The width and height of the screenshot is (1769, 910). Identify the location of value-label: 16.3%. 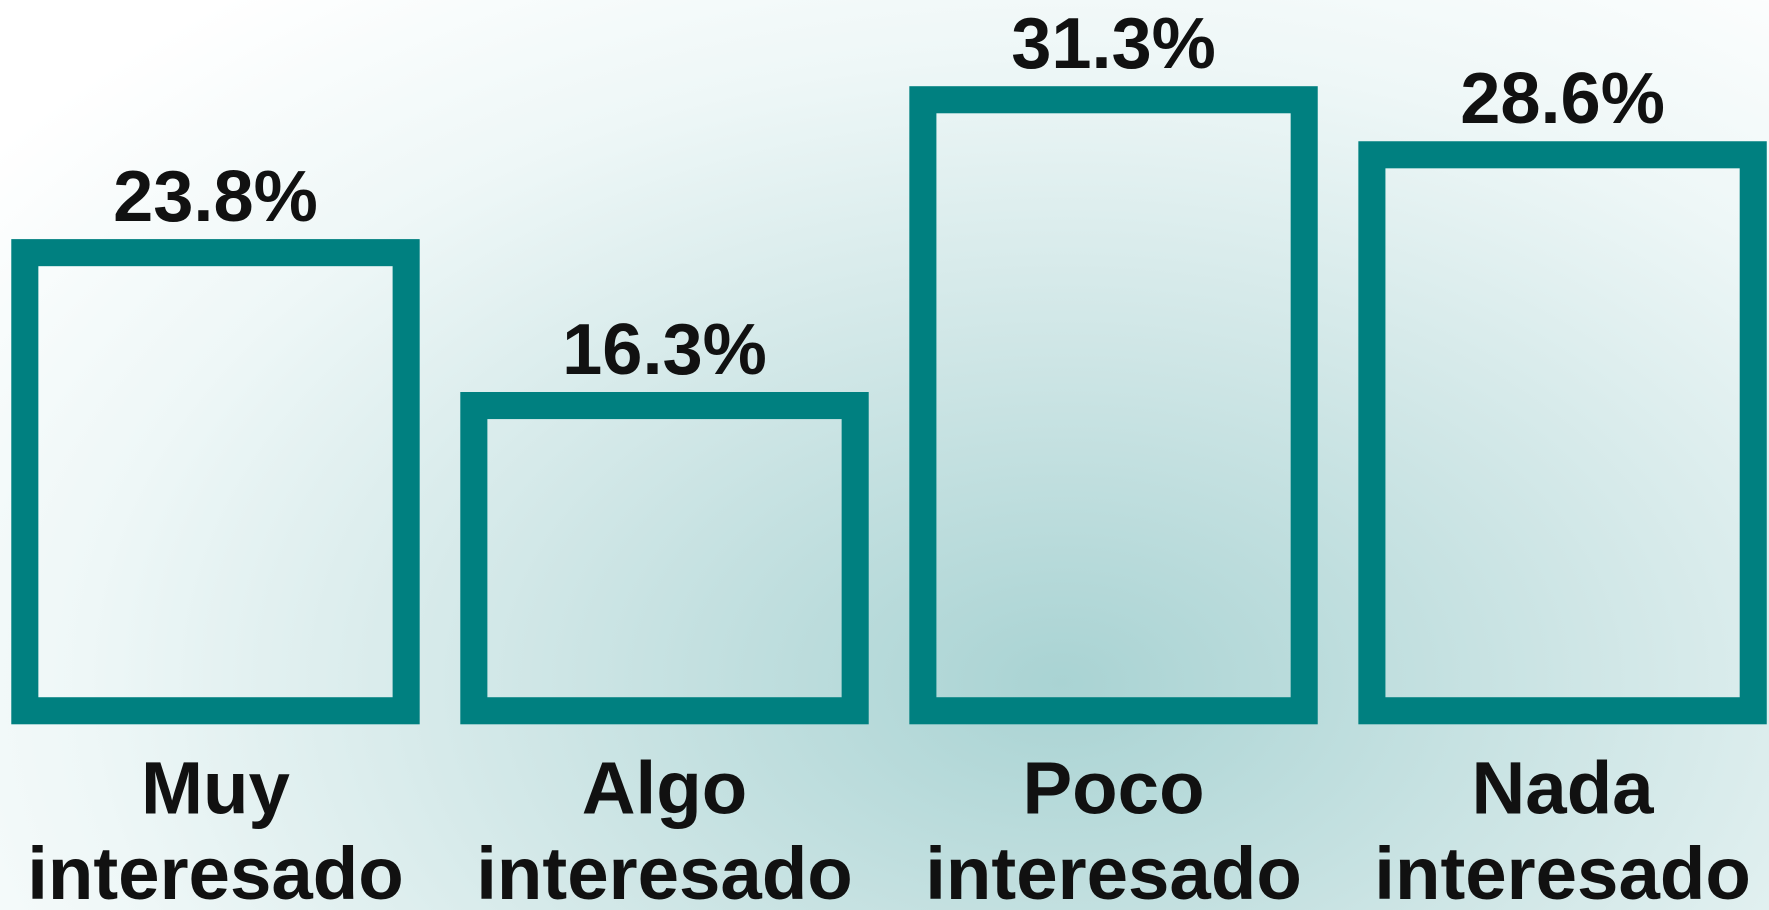
(664, 350).